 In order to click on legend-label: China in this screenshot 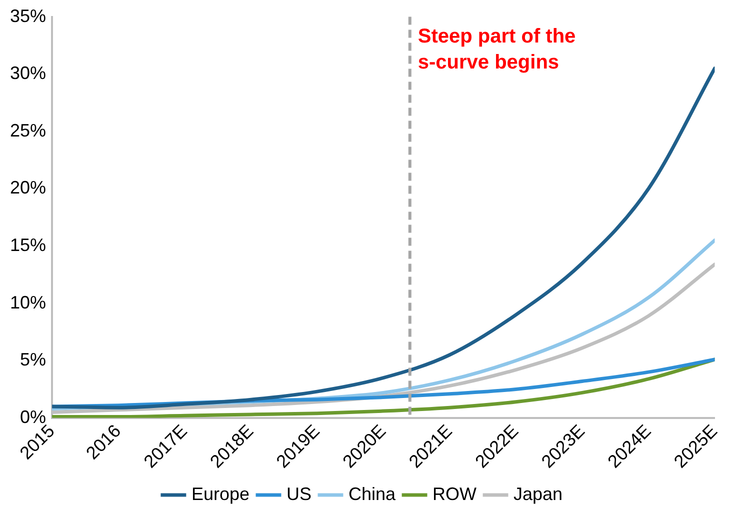, I will do `click(372, 494)`.